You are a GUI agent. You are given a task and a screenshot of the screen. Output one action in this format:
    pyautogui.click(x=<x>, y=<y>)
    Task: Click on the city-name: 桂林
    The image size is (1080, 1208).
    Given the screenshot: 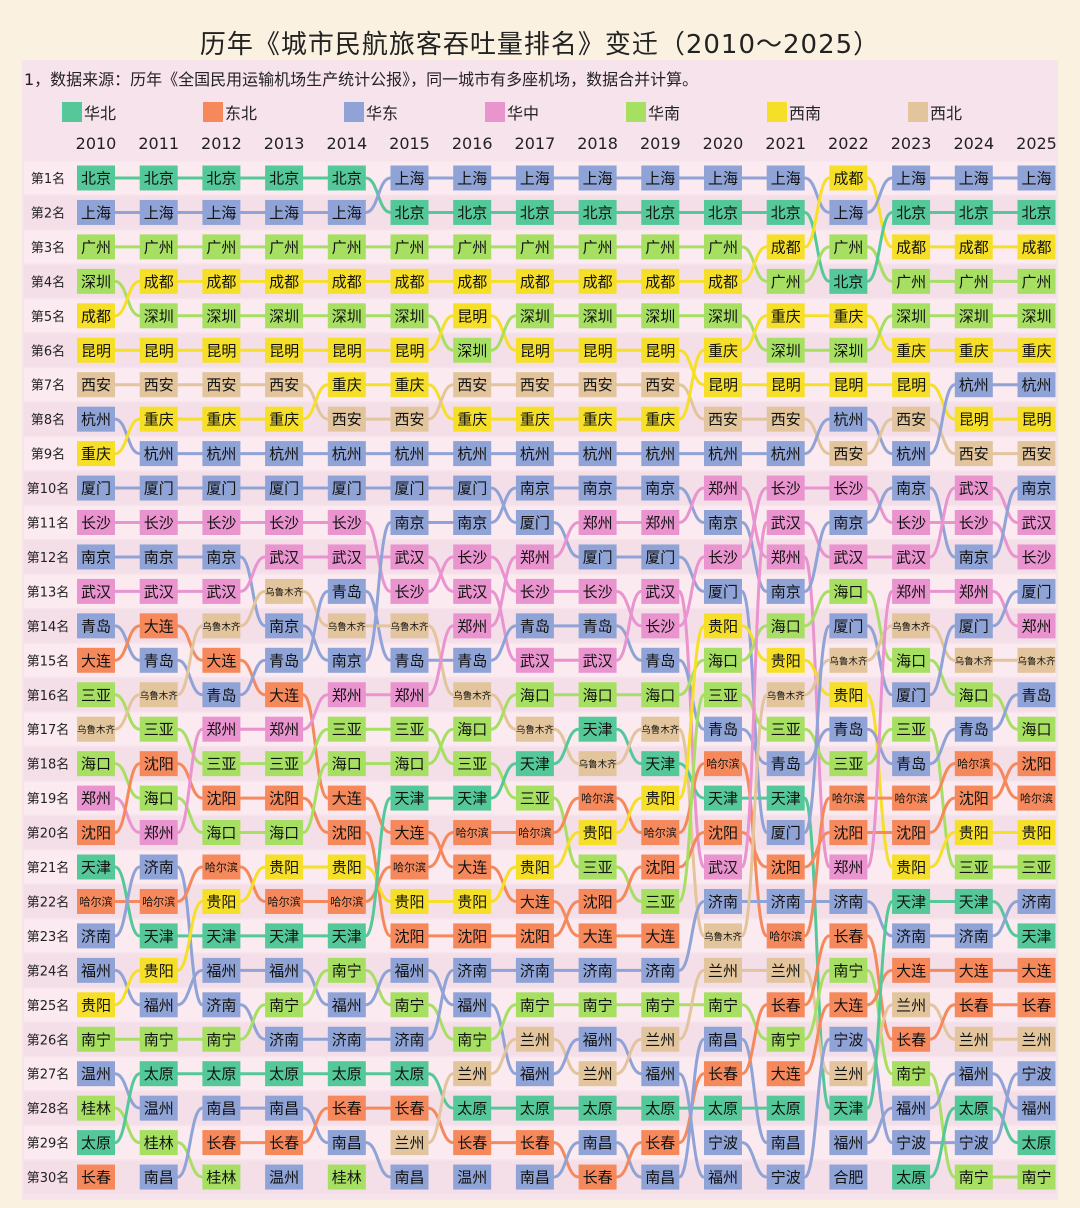 What is the action you would take?
    pyautogui.click(x=347, y=1178)
    